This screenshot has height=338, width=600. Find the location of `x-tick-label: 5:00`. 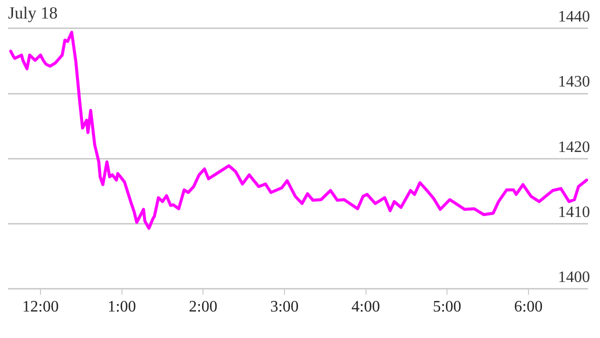

x-tick-label: 5:00 is located at coordinates (447, 307).